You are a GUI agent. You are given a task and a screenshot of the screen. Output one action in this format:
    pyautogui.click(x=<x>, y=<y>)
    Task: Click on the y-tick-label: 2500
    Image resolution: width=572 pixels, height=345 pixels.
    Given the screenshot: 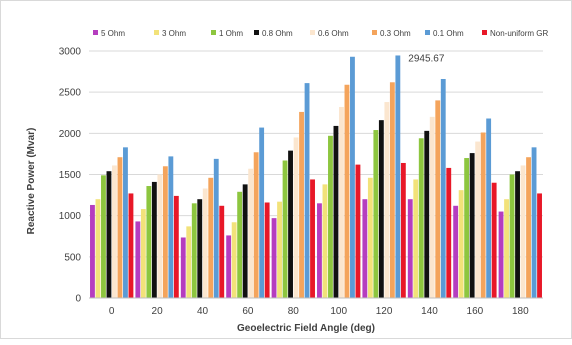 What is the action you would take?
    pyautogui.click(x=70, y=93)
    